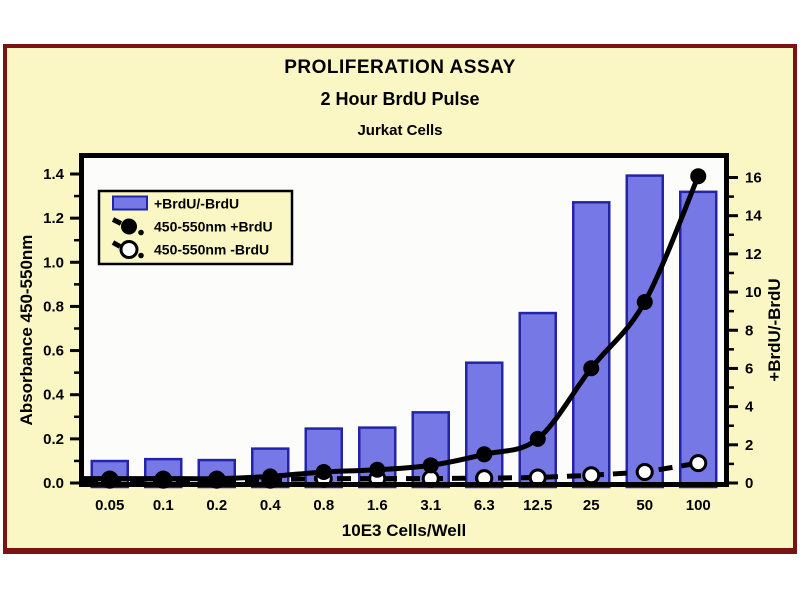 The width and height of the screenshot is (800, 600). What do you see at coordinates (53, 483) in the screenshot?
I see `left-axis-tick-label: 0.0` at bounding box center [53, 483].